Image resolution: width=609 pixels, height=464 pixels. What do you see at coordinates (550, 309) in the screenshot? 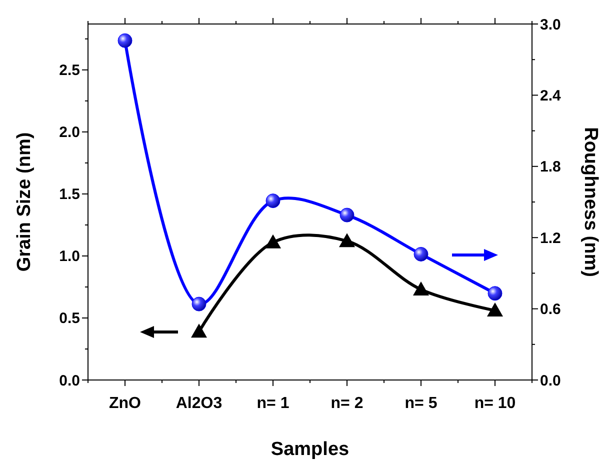
I see `y2-tick-label: 0.6` at bounding box center [550, 309].